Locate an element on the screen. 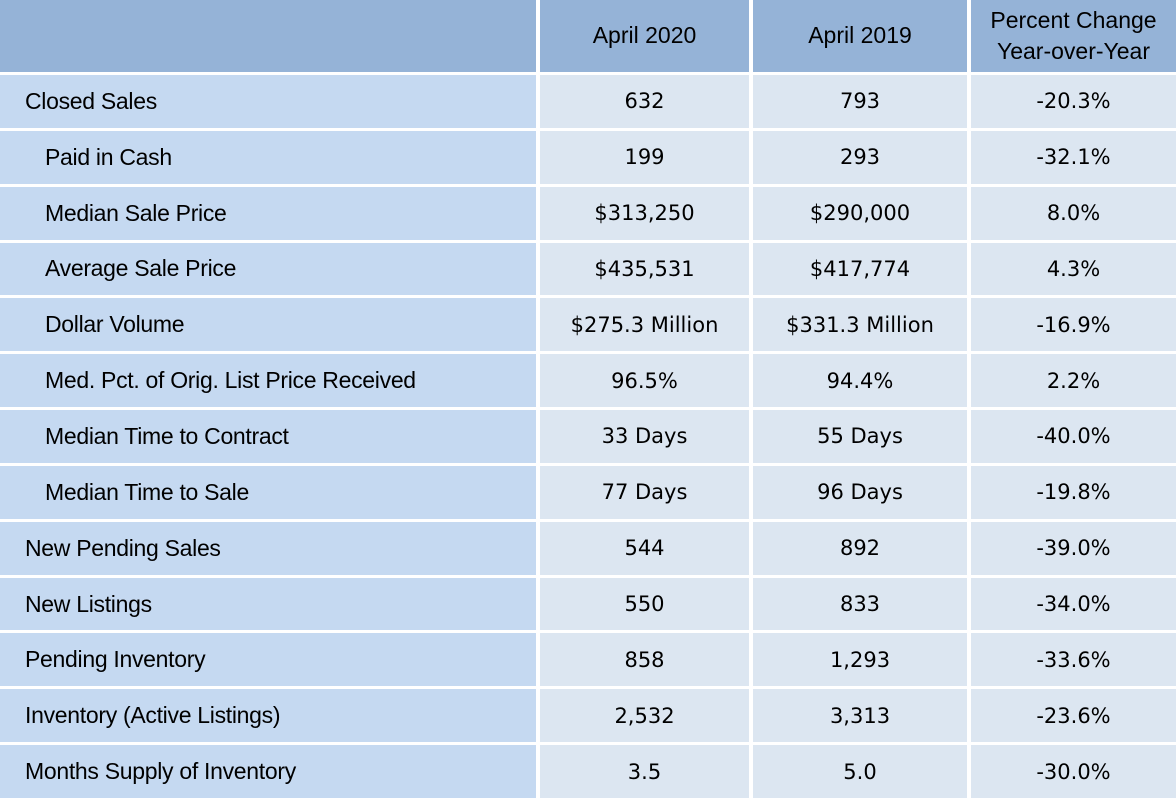  value-cell: -23.6% is located at coordinates (1073, 716).